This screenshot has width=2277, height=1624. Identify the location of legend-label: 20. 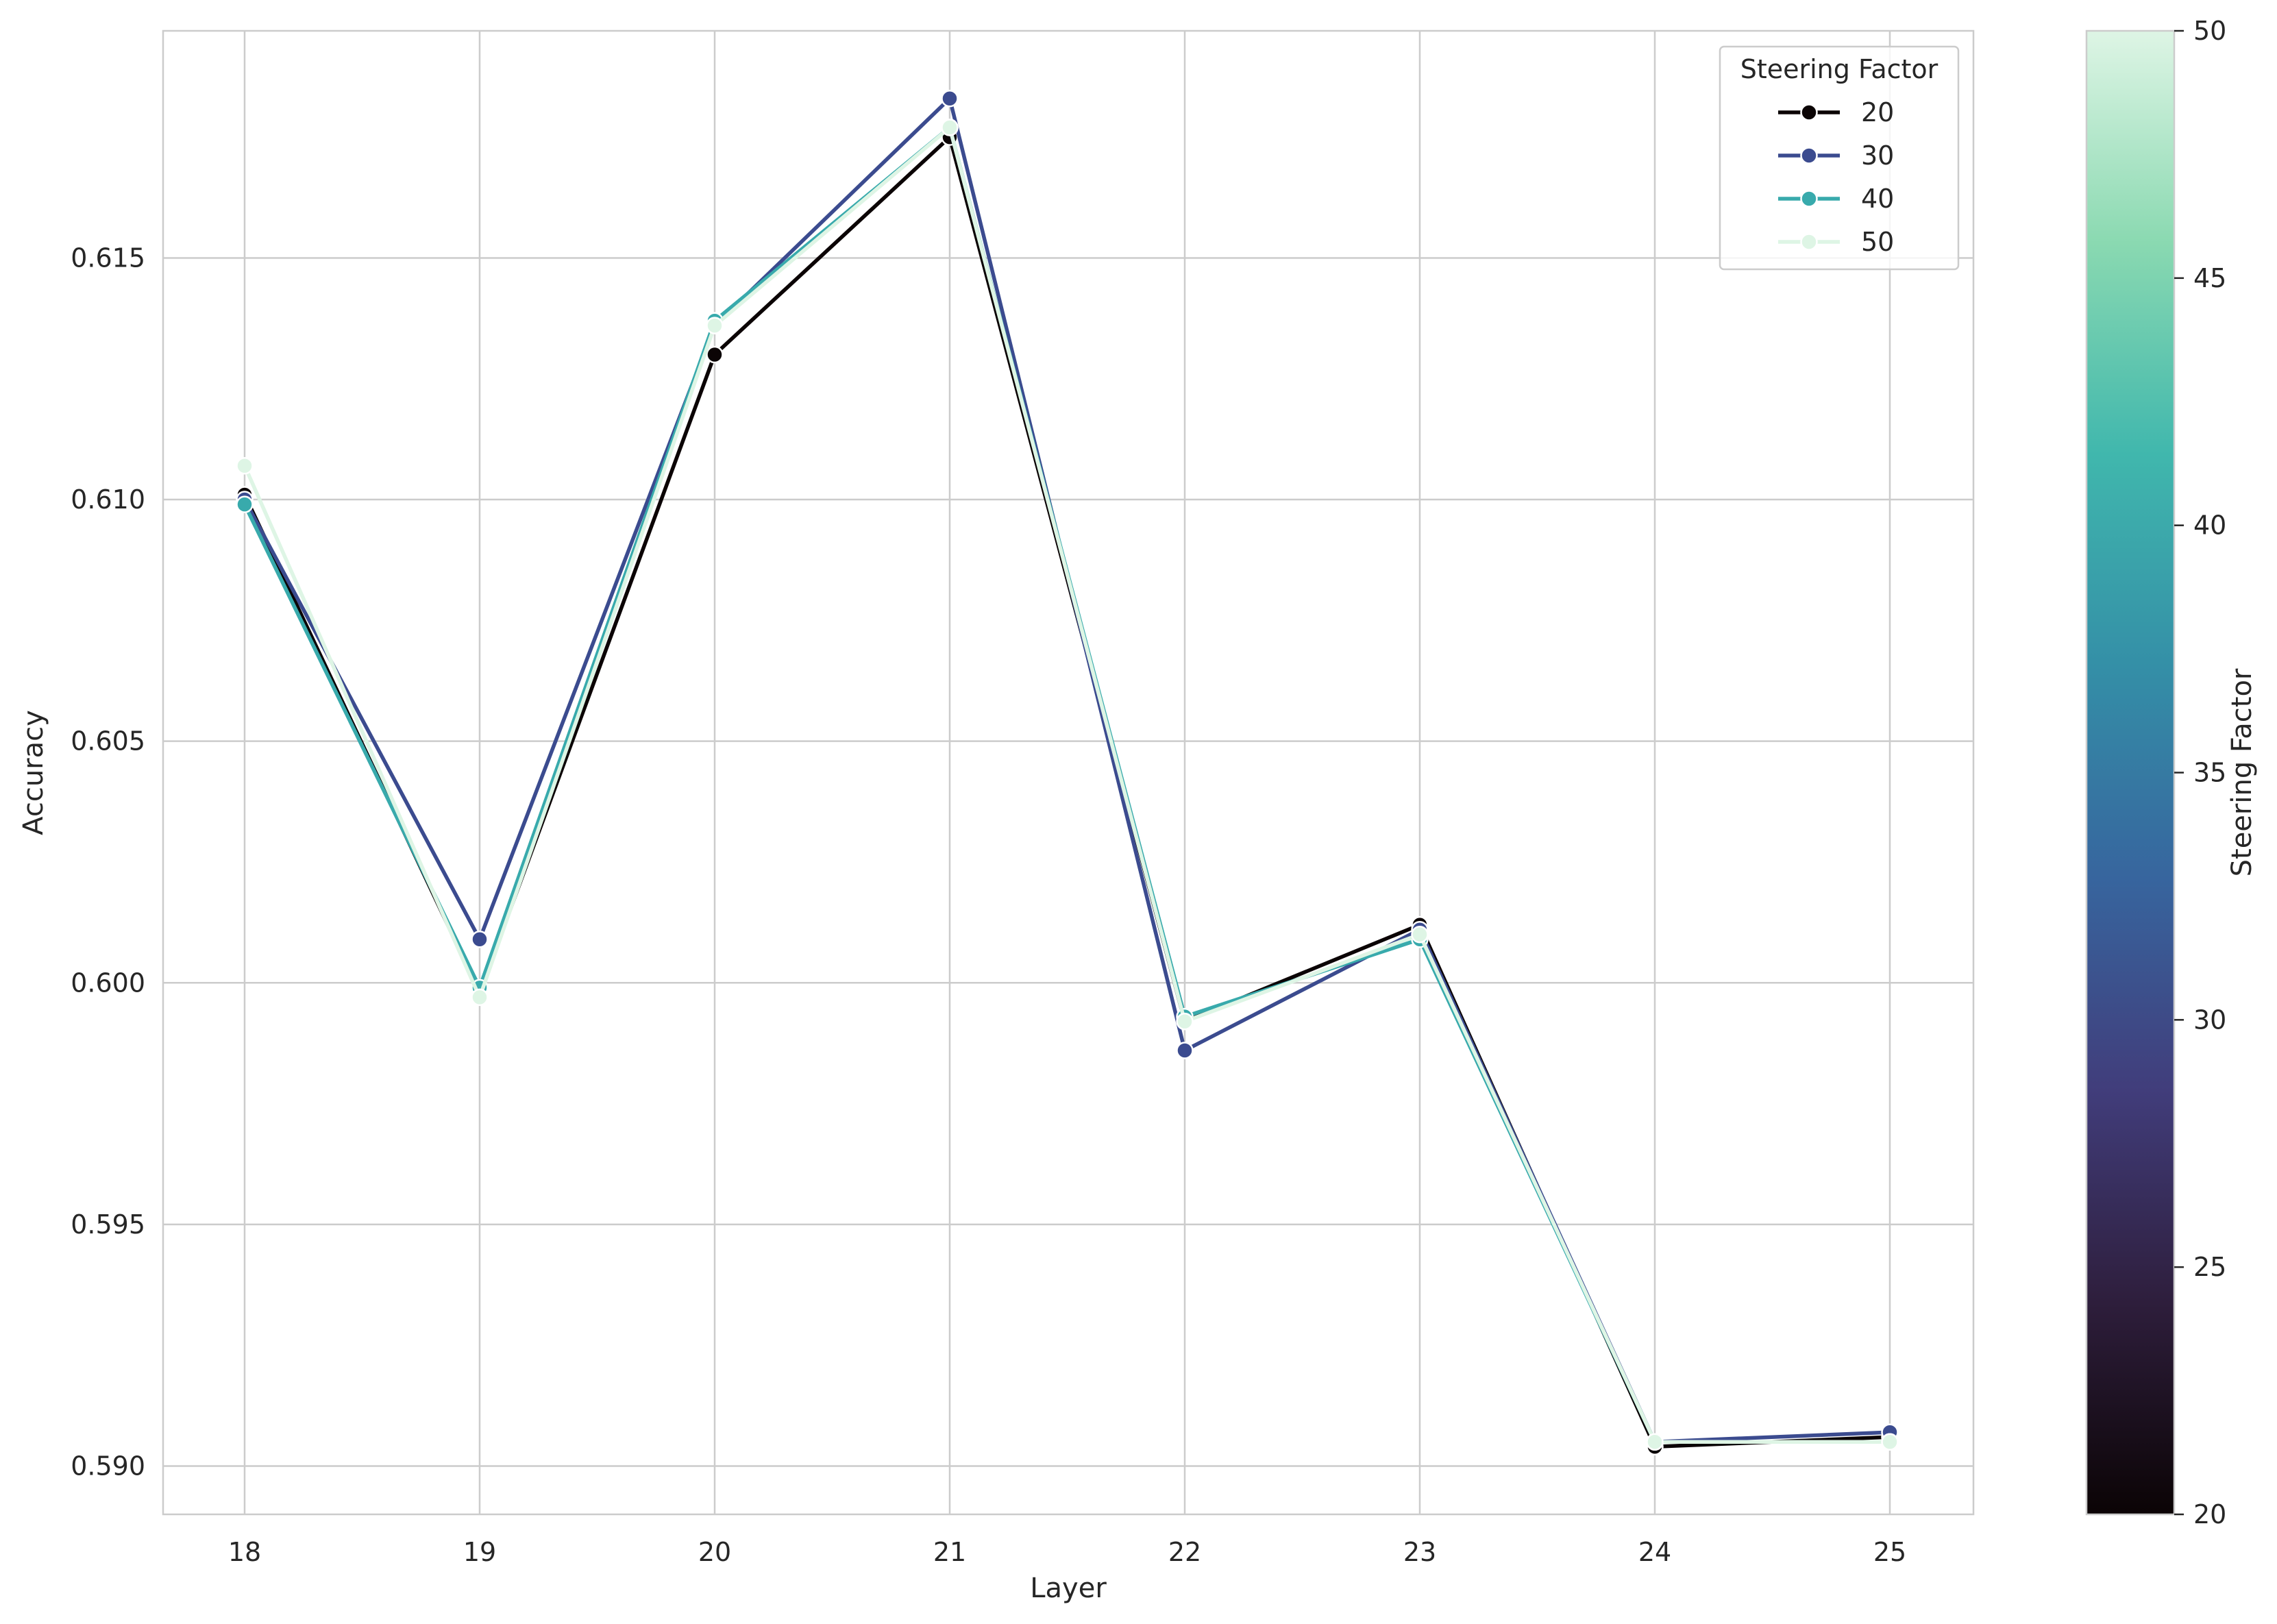
(1878, 112).